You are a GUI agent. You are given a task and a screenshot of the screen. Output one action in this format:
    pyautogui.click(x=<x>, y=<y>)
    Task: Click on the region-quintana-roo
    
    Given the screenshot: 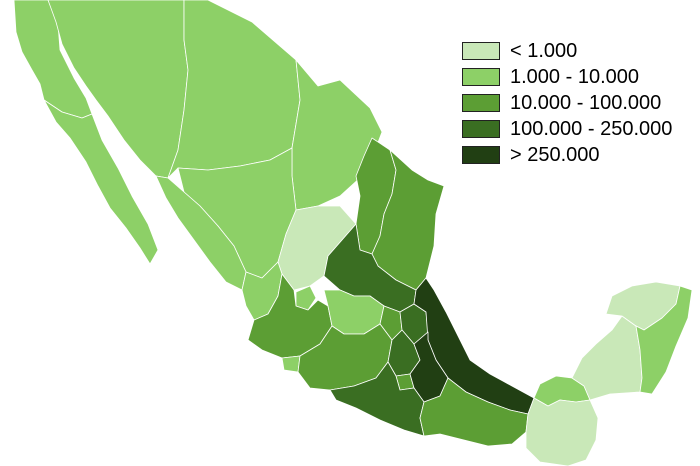 What is the action you would take?
    pyautogui.click(x=664, y=340)
    